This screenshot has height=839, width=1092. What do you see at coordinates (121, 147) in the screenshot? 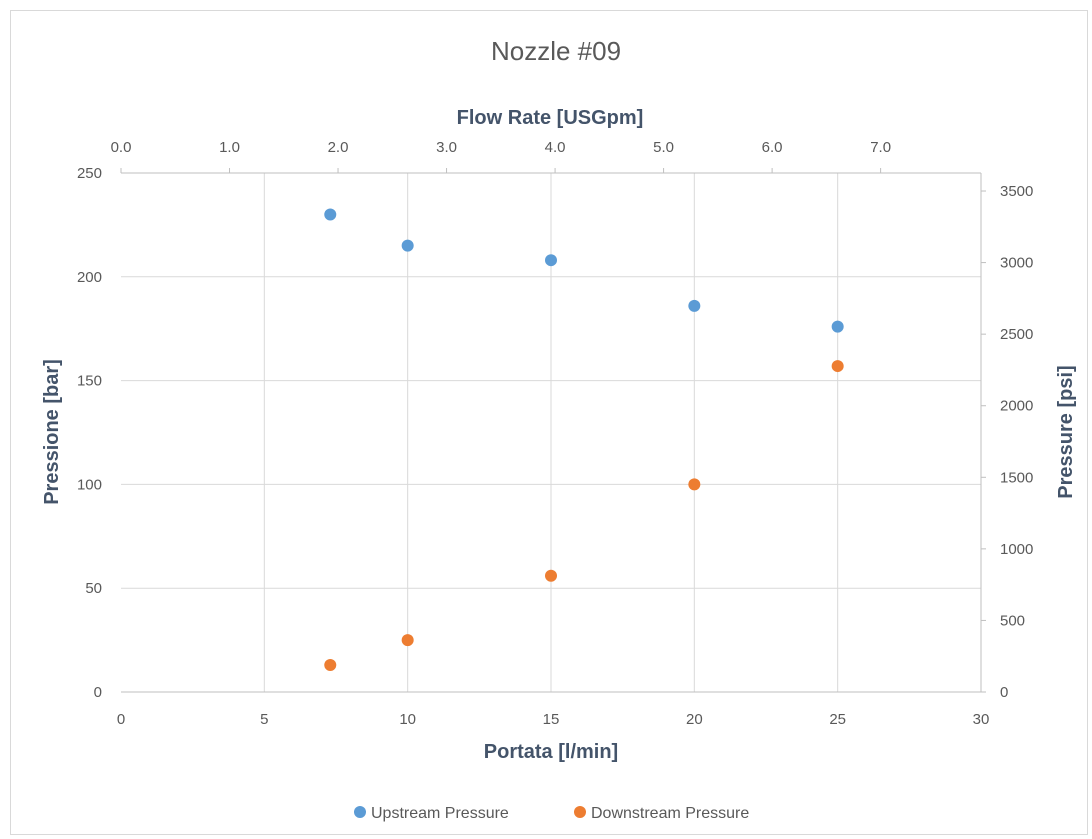
I see `x2-tick-label: 0.0` at bounding box center [121, 147].